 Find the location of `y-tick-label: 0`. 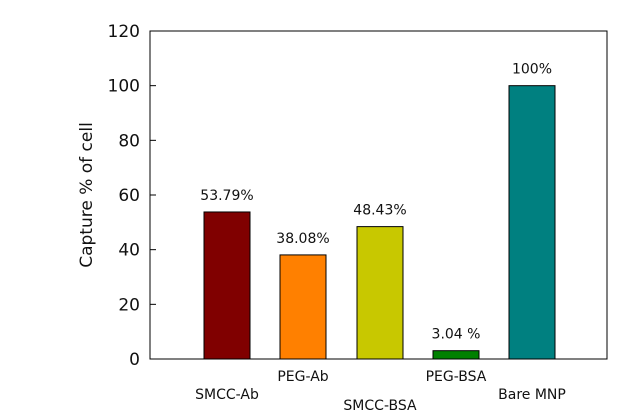

y-tick-label: 0 is located at coordinates (134, 360).